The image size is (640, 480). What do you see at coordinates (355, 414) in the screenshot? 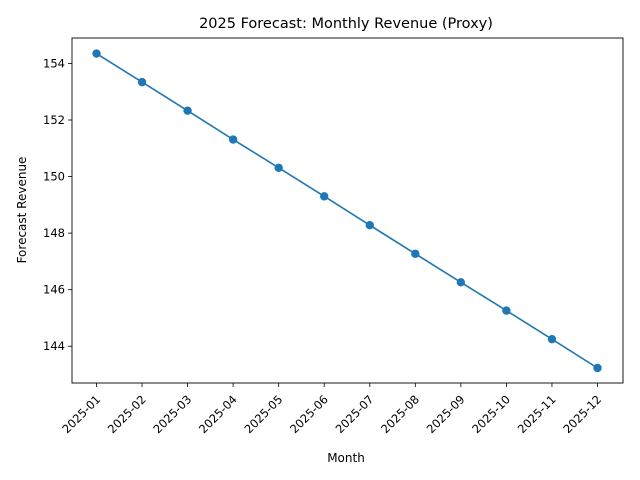
I see `x-tick-label: 2025-07` at bounding box center [355, 414].